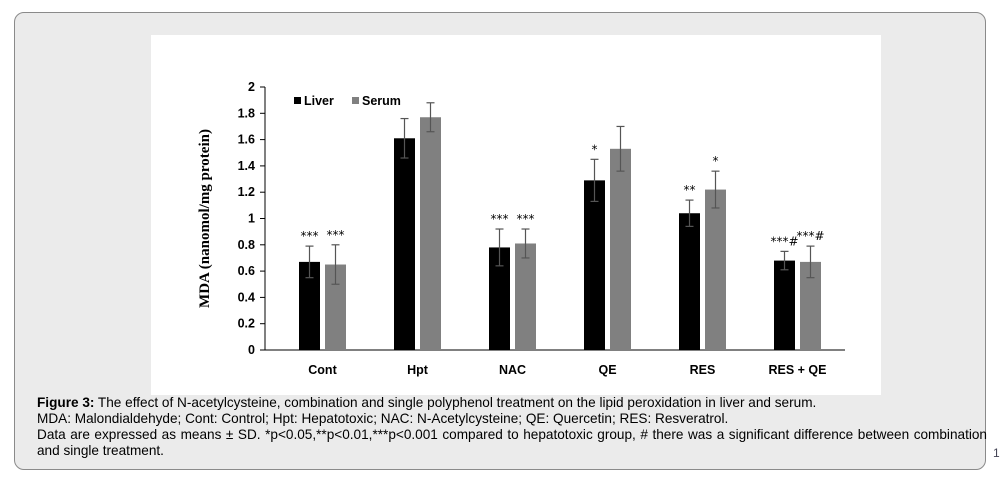 This screenshot has height=477, width=1000. What do you see at coordinates (205, 218) in the screenshot?
I see `y-axis-label: MDA (nanomol/mg protein)` at bounding box center [205, 218].